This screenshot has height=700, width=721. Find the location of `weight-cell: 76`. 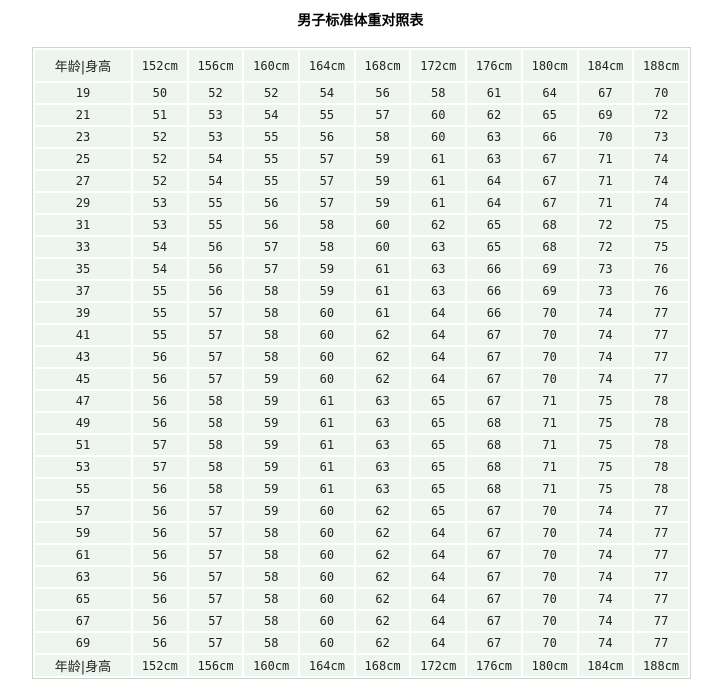

weight-cell: 76 is located at coordinates (661, 291).